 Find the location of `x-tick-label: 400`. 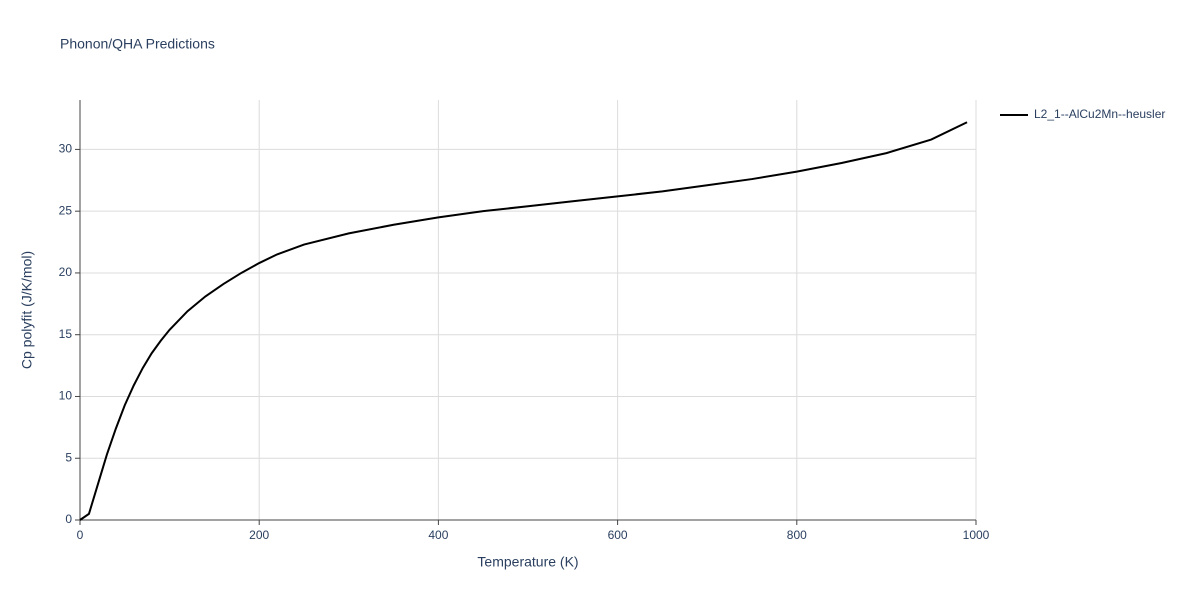

x-tick-label: 400 is located at coordinates (438, 535).